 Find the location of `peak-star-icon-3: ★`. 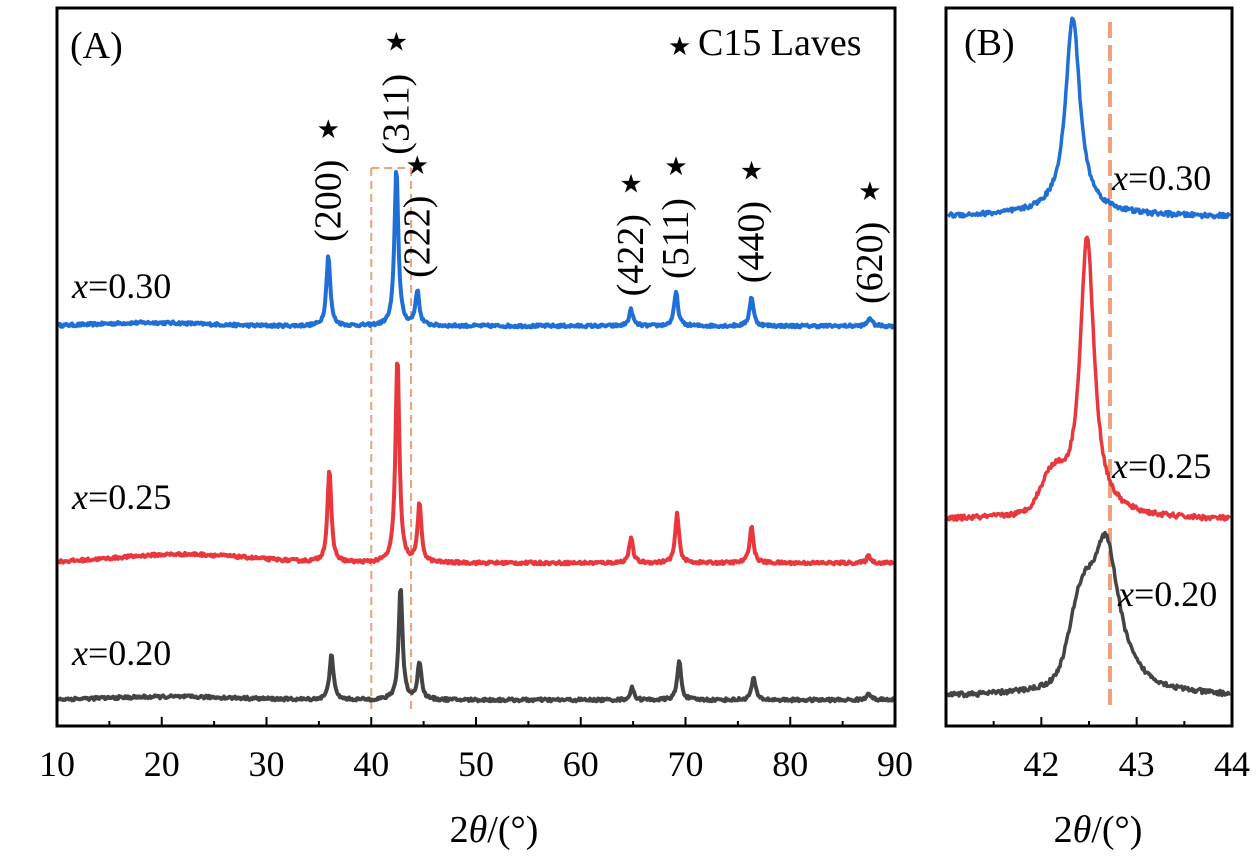

peak-star-icon-3: ★ is located at coordinates (630, 183).